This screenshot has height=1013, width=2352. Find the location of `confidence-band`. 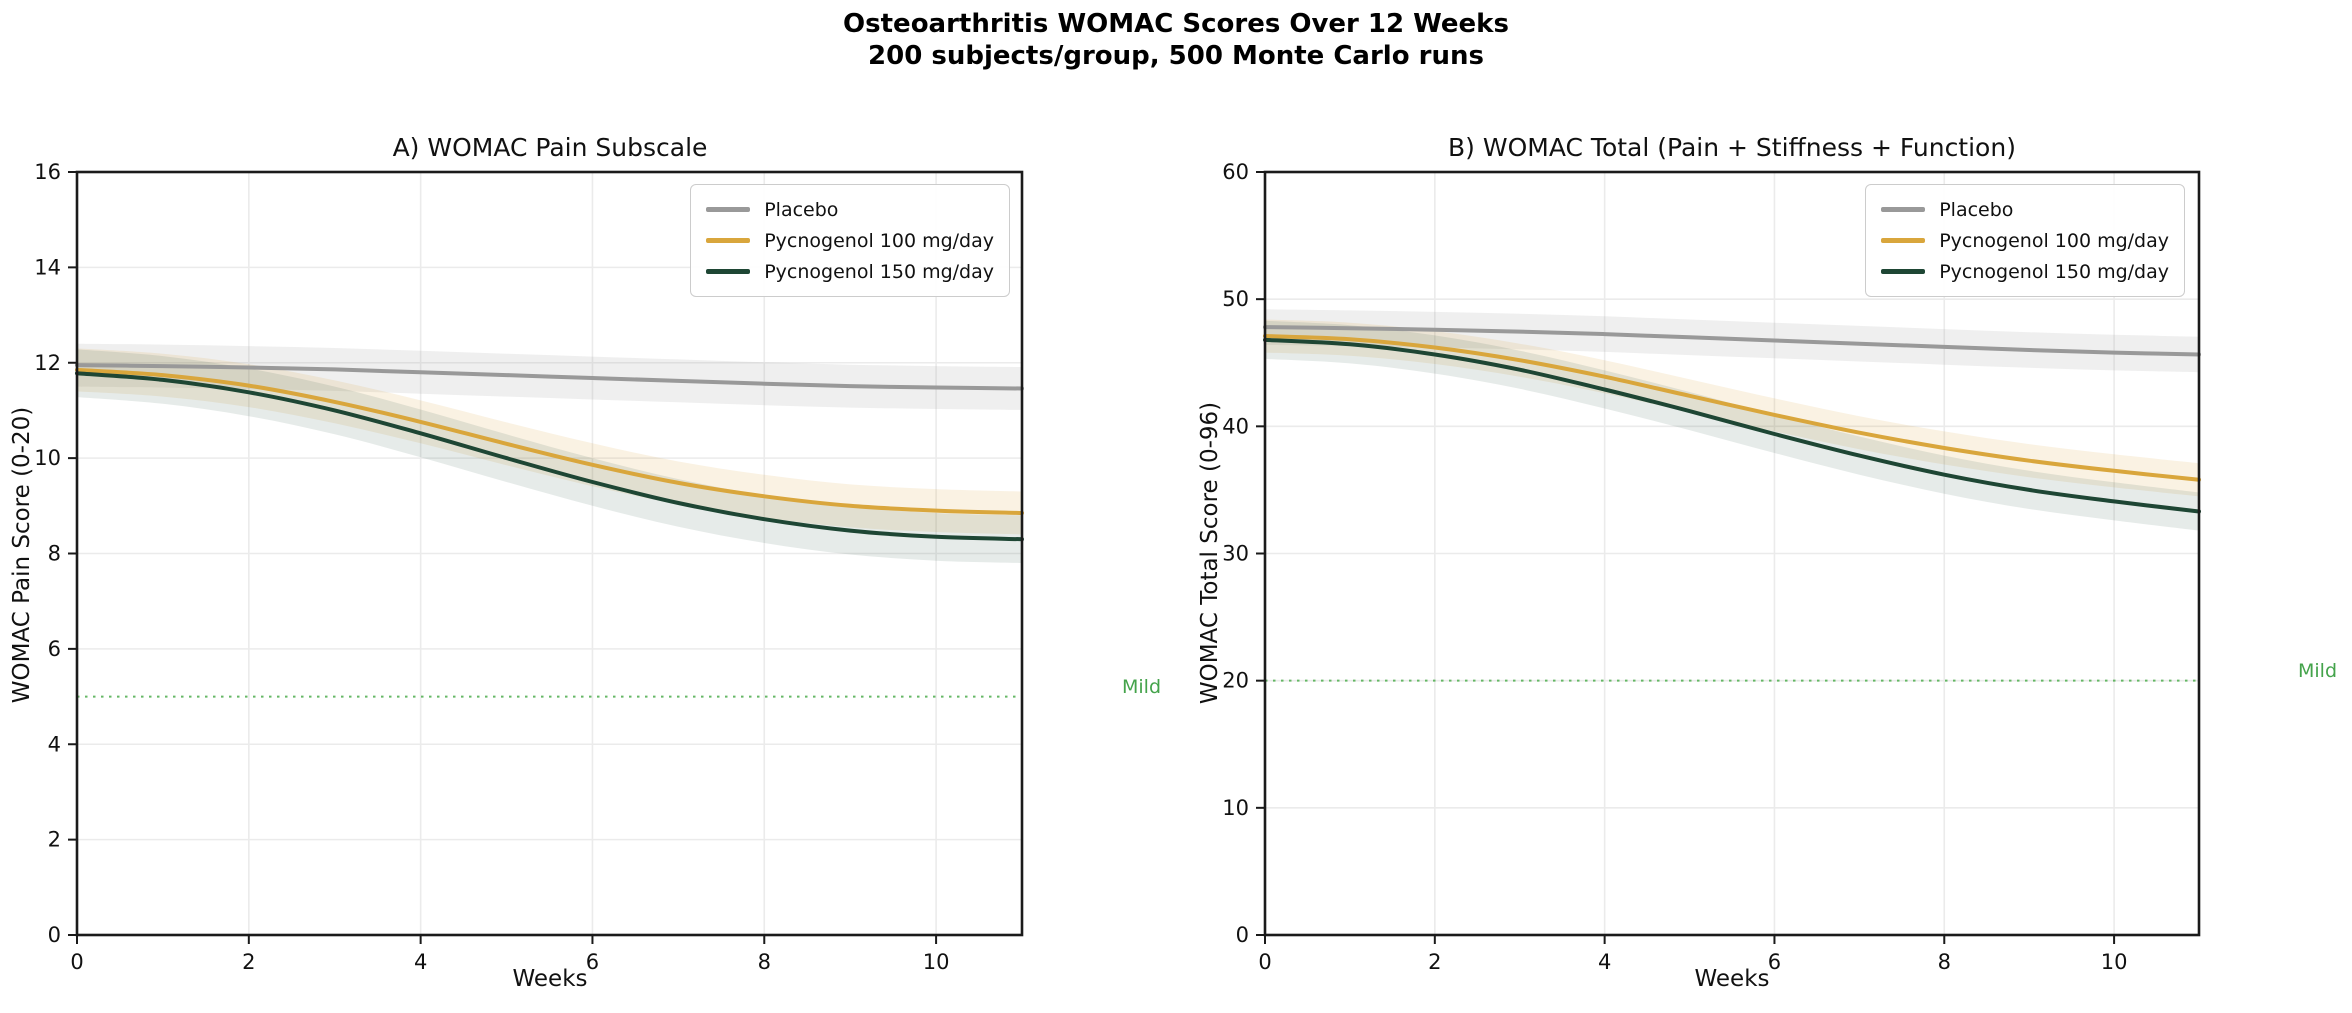

confidence-band is located at coordinates (549, 441).